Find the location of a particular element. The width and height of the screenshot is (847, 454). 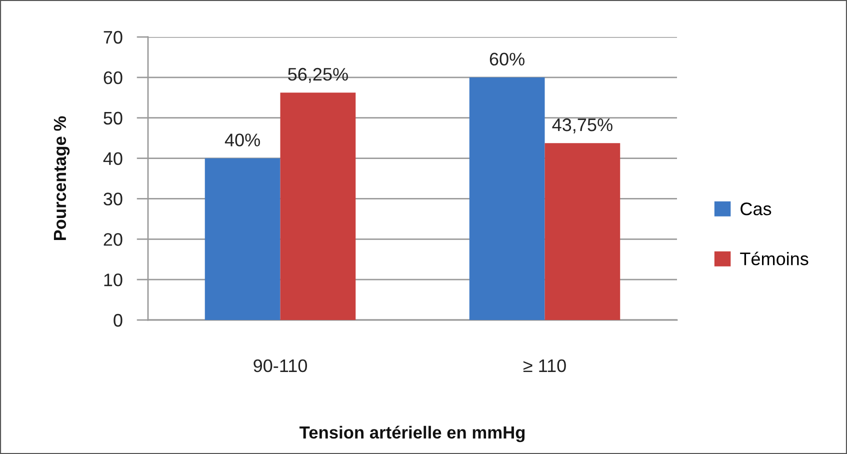

y-tick-label: 60 is located at coordinates (113, 77).